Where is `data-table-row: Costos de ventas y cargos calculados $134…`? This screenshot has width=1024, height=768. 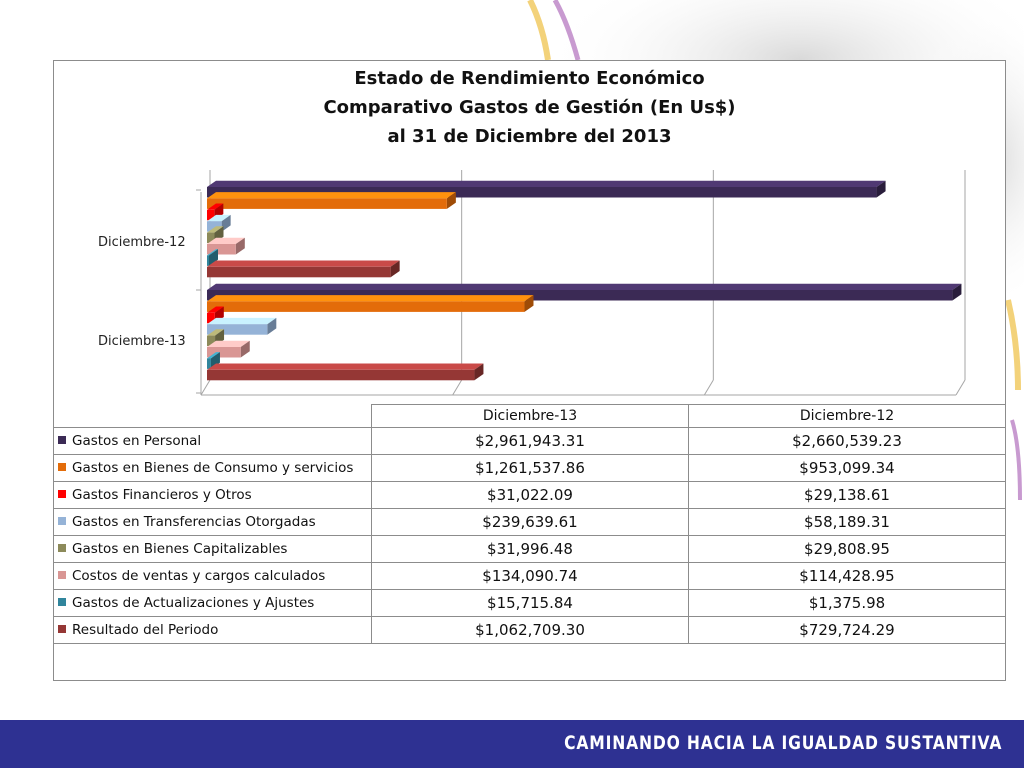 data-table-row: Costos de ventas y cargos calculados $134… is located at coordinates (529, 576).